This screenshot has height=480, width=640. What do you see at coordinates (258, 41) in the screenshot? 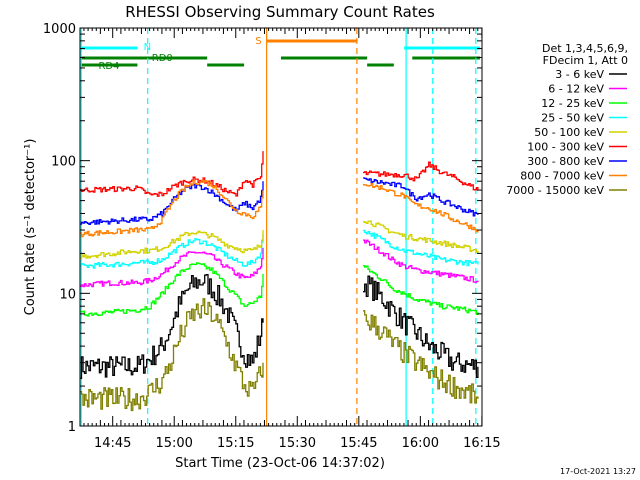
I see `flag-label-s: S` at bounding box center [258, 41].